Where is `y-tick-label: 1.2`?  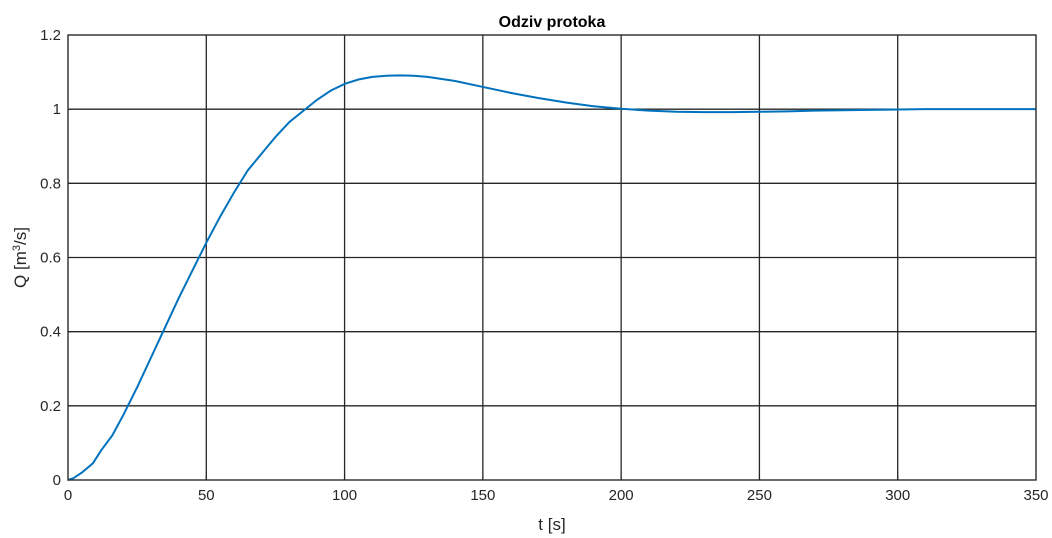 y-tick-label: 1.2 is located at coordinates (50, 35).